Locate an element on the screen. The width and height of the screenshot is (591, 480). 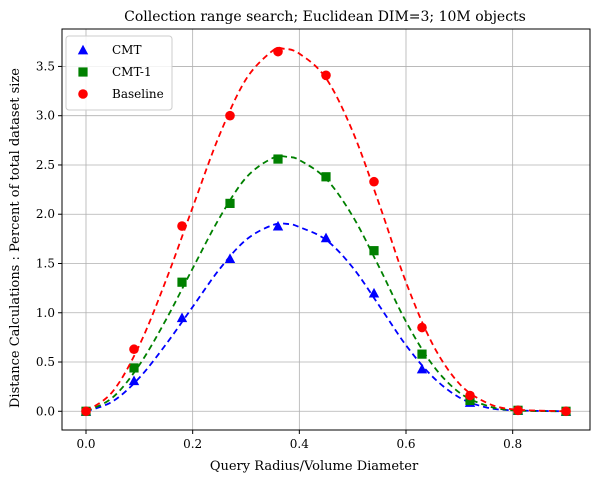
legend-marker-cmt is located at coordinates (83, 49).